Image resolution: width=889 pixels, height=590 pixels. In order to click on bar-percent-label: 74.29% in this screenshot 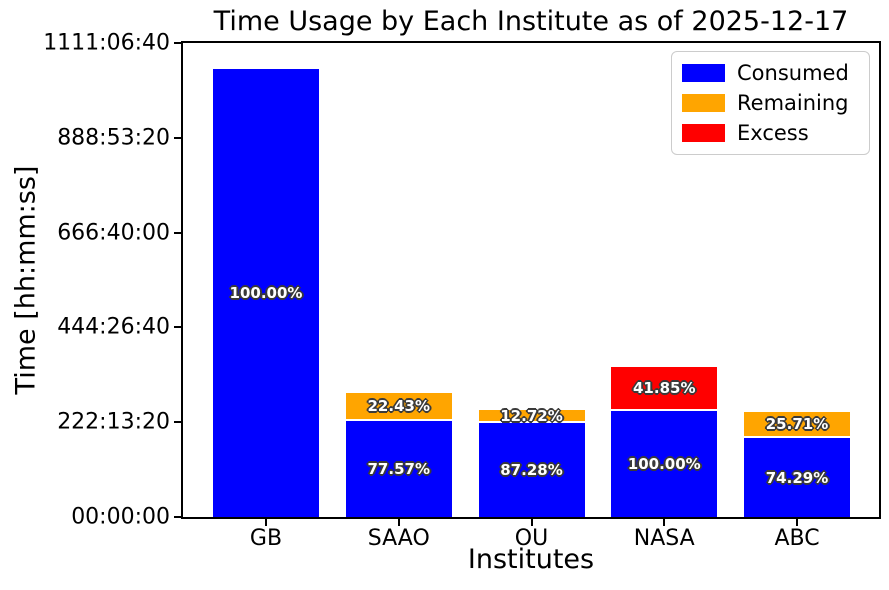, I will do `click(797, 477)`.